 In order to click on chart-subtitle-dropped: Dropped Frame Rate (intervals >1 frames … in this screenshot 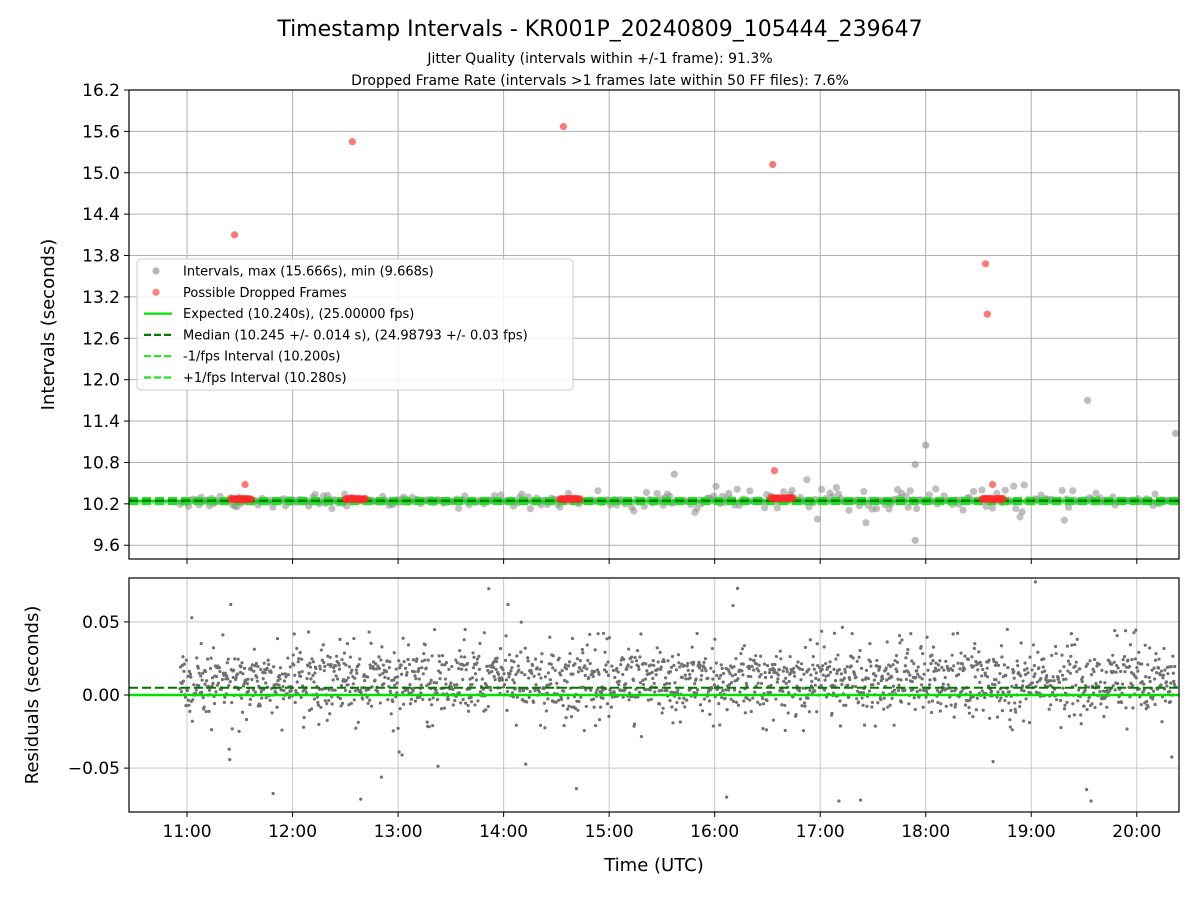, I will do `click(600, 81)`.